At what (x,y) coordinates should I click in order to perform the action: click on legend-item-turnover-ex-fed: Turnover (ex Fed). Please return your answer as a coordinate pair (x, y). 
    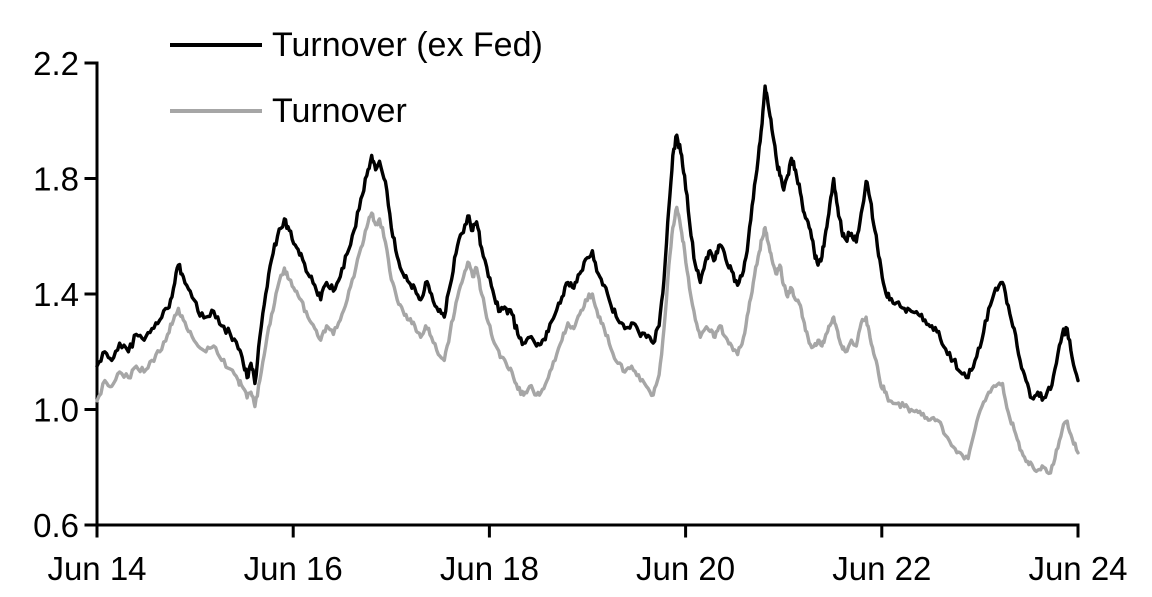
    Looking at the image, I should click on (356, 45).